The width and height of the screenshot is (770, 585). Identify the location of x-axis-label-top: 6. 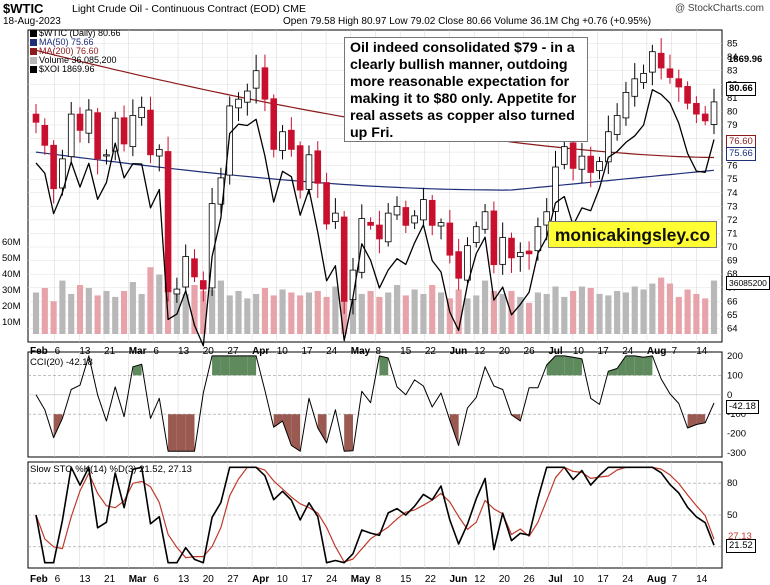
(156, 351).